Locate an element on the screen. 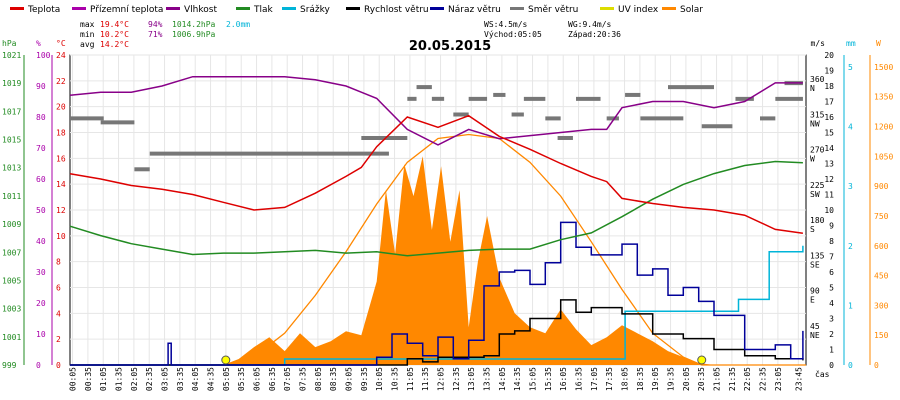  axis-tick-wind-dir-deg: 315 is located at coordinates (817, 114).